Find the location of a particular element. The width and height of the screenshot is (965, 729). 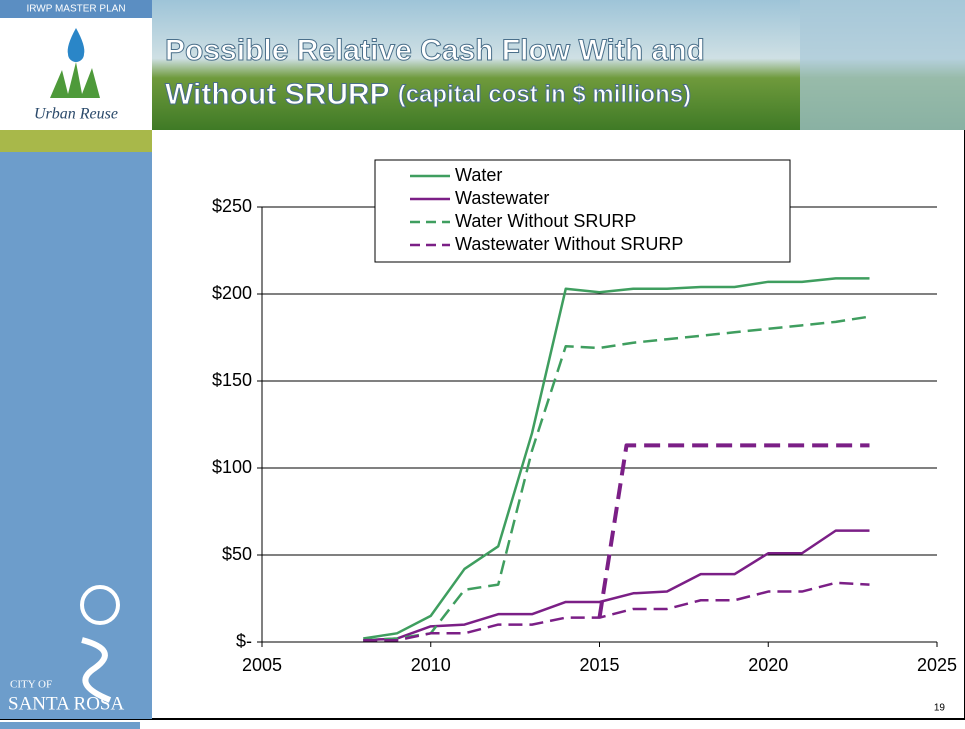

header-fade is located at coordinates (882, 65).